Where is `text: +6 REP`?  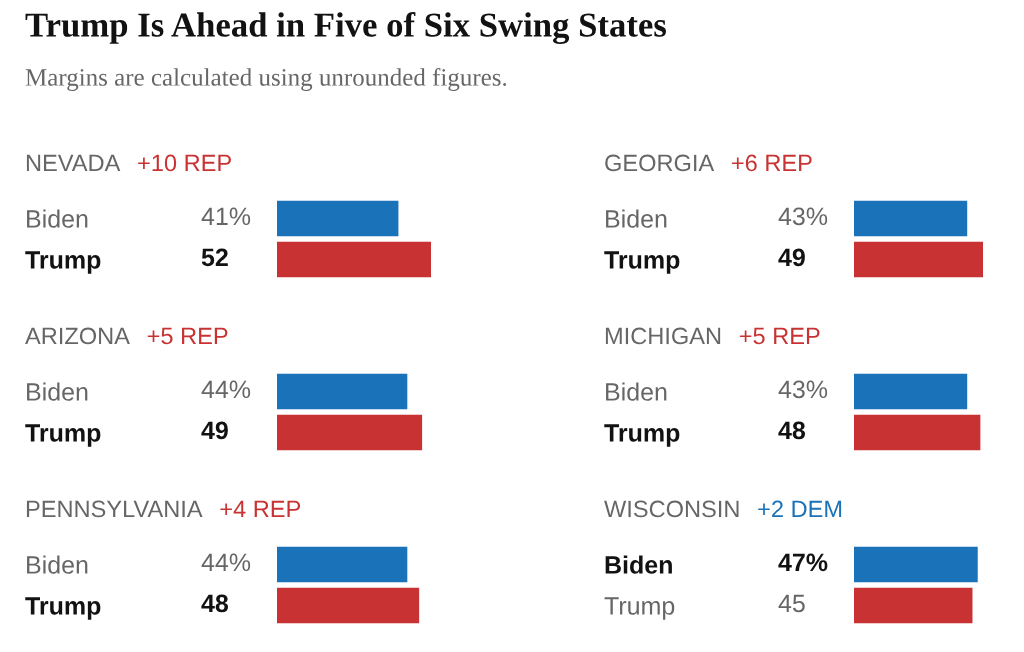 text: +6 REP is located at coordinates (772, 163).